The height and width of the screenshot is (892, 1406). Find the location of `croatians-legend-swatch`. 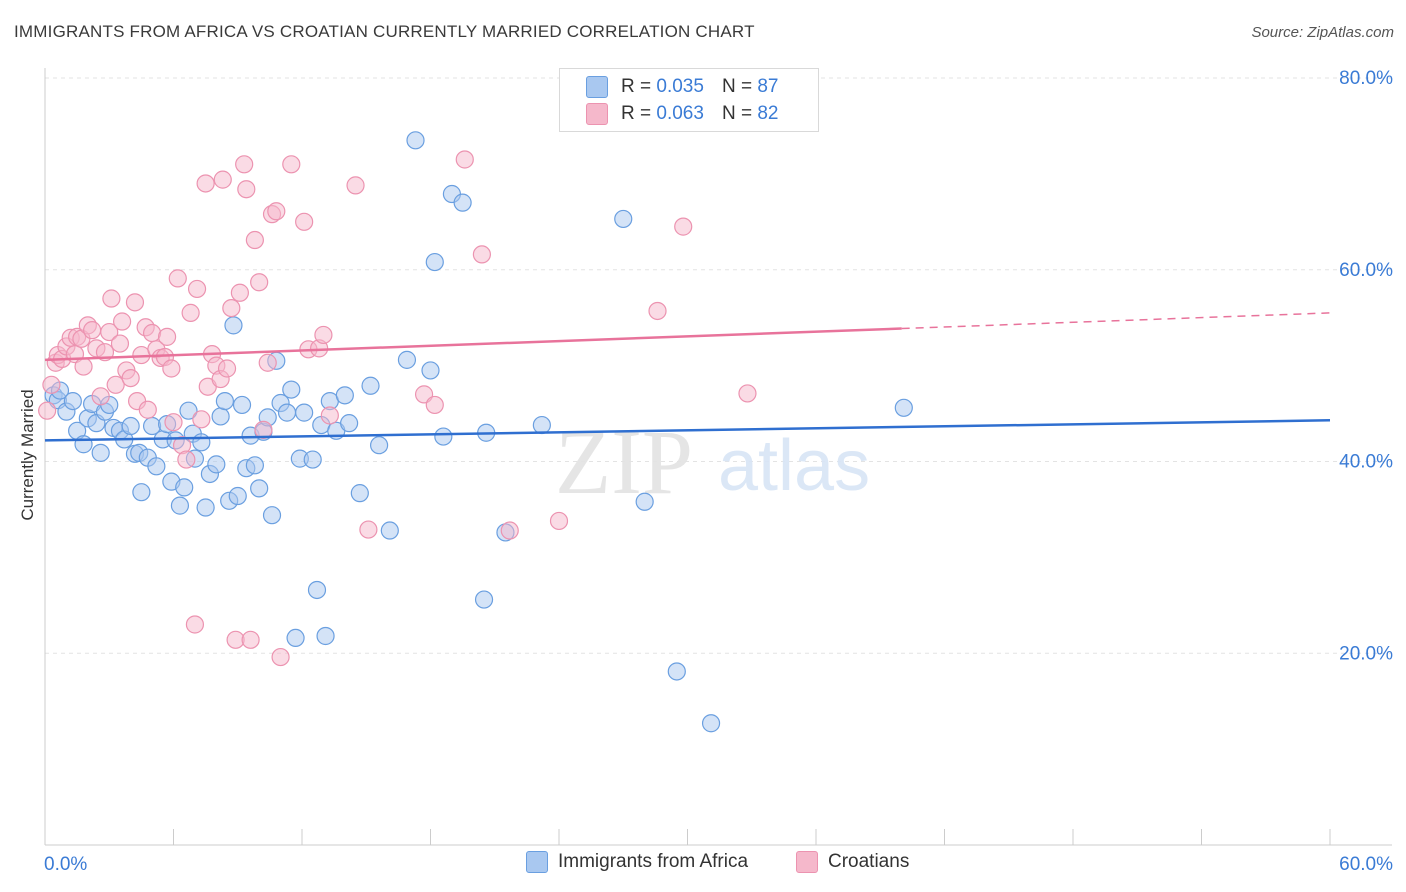

croatians-legend-swatch is located at coordinates (807, 862).